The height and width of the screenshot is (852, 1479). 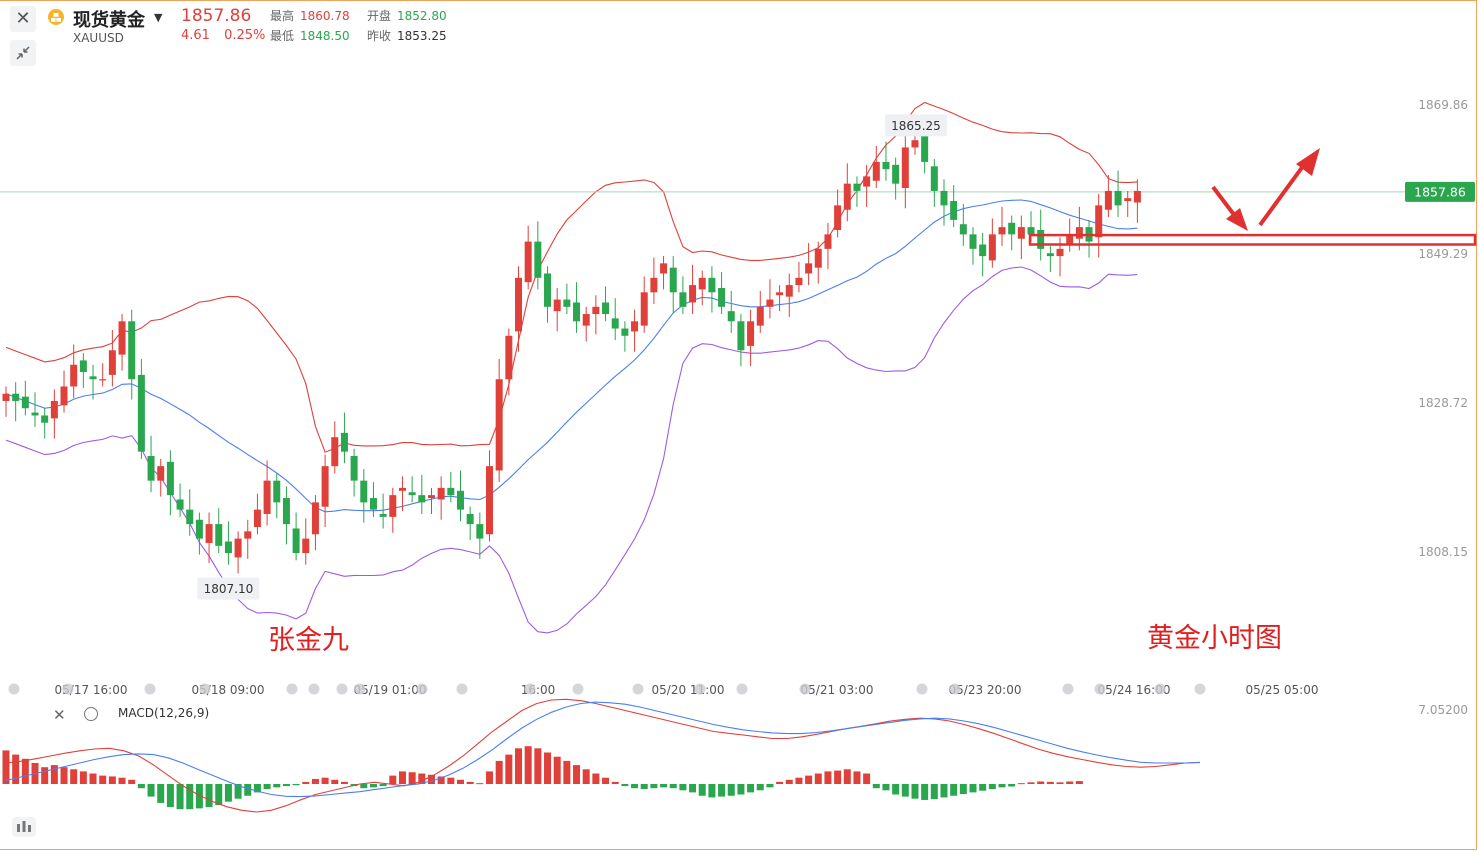 What do you see at coordinates (422, 36) in the screenshot?
I see `prev-close-value: 1853.25` at bounding box center [422, 36].